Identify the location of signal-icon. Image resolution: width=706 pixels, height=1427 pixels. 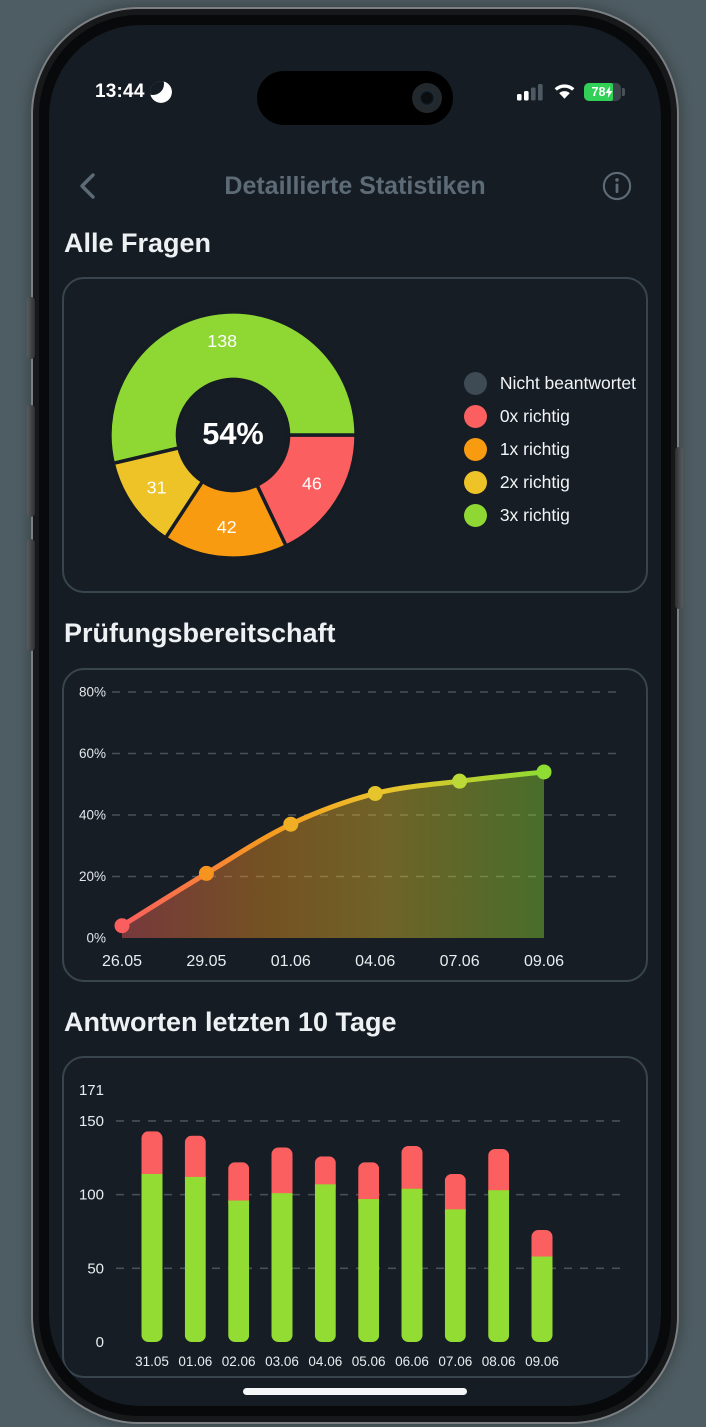
(530, 92).